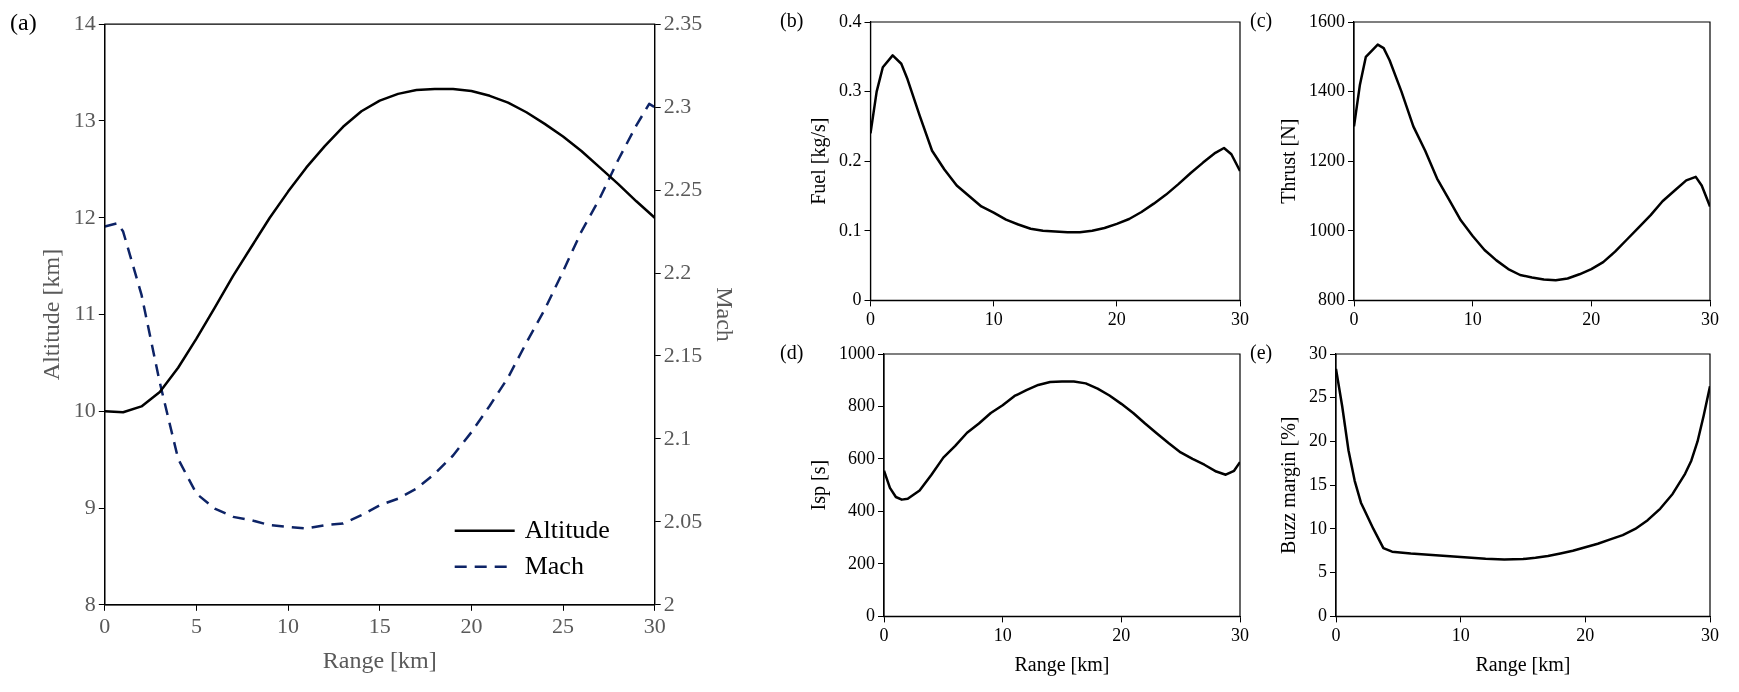 Image resolution: width=1739 pixels, height=692 pixels. Describe the element at coordinates (379, 625) in the screenshot. I see `x-tick-label: 15` at that location.